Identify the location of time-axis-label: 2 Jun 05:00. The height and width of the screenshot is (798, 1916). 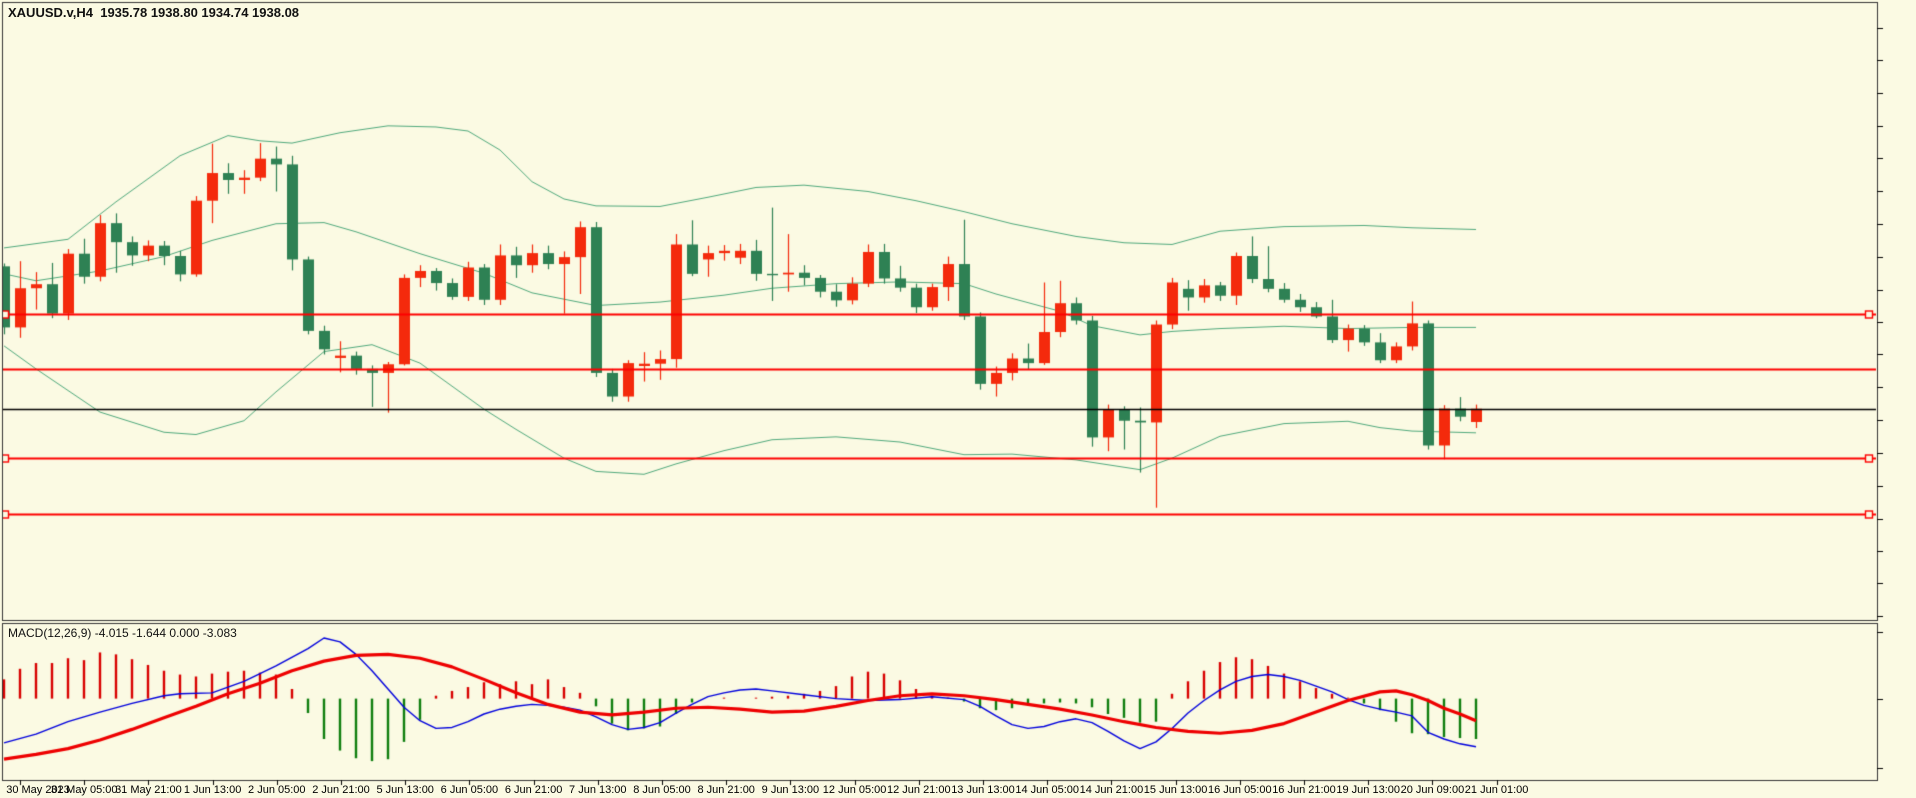
(277, 790).